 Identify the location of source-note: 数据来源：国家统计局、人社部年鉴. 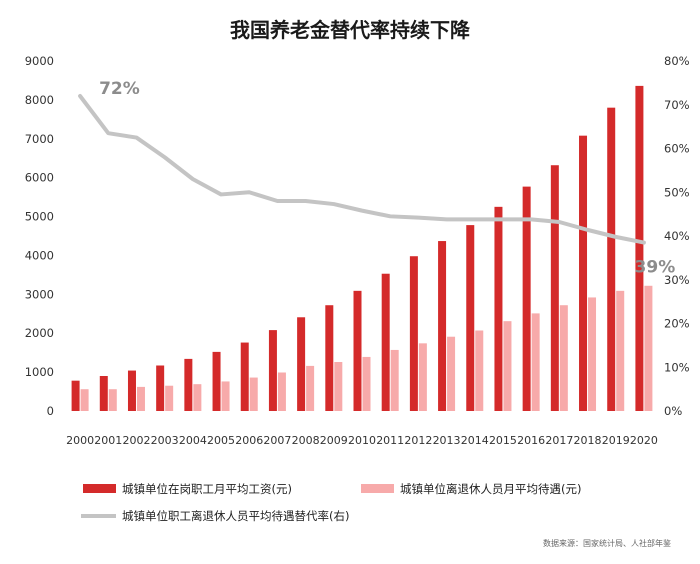
(607, 543).